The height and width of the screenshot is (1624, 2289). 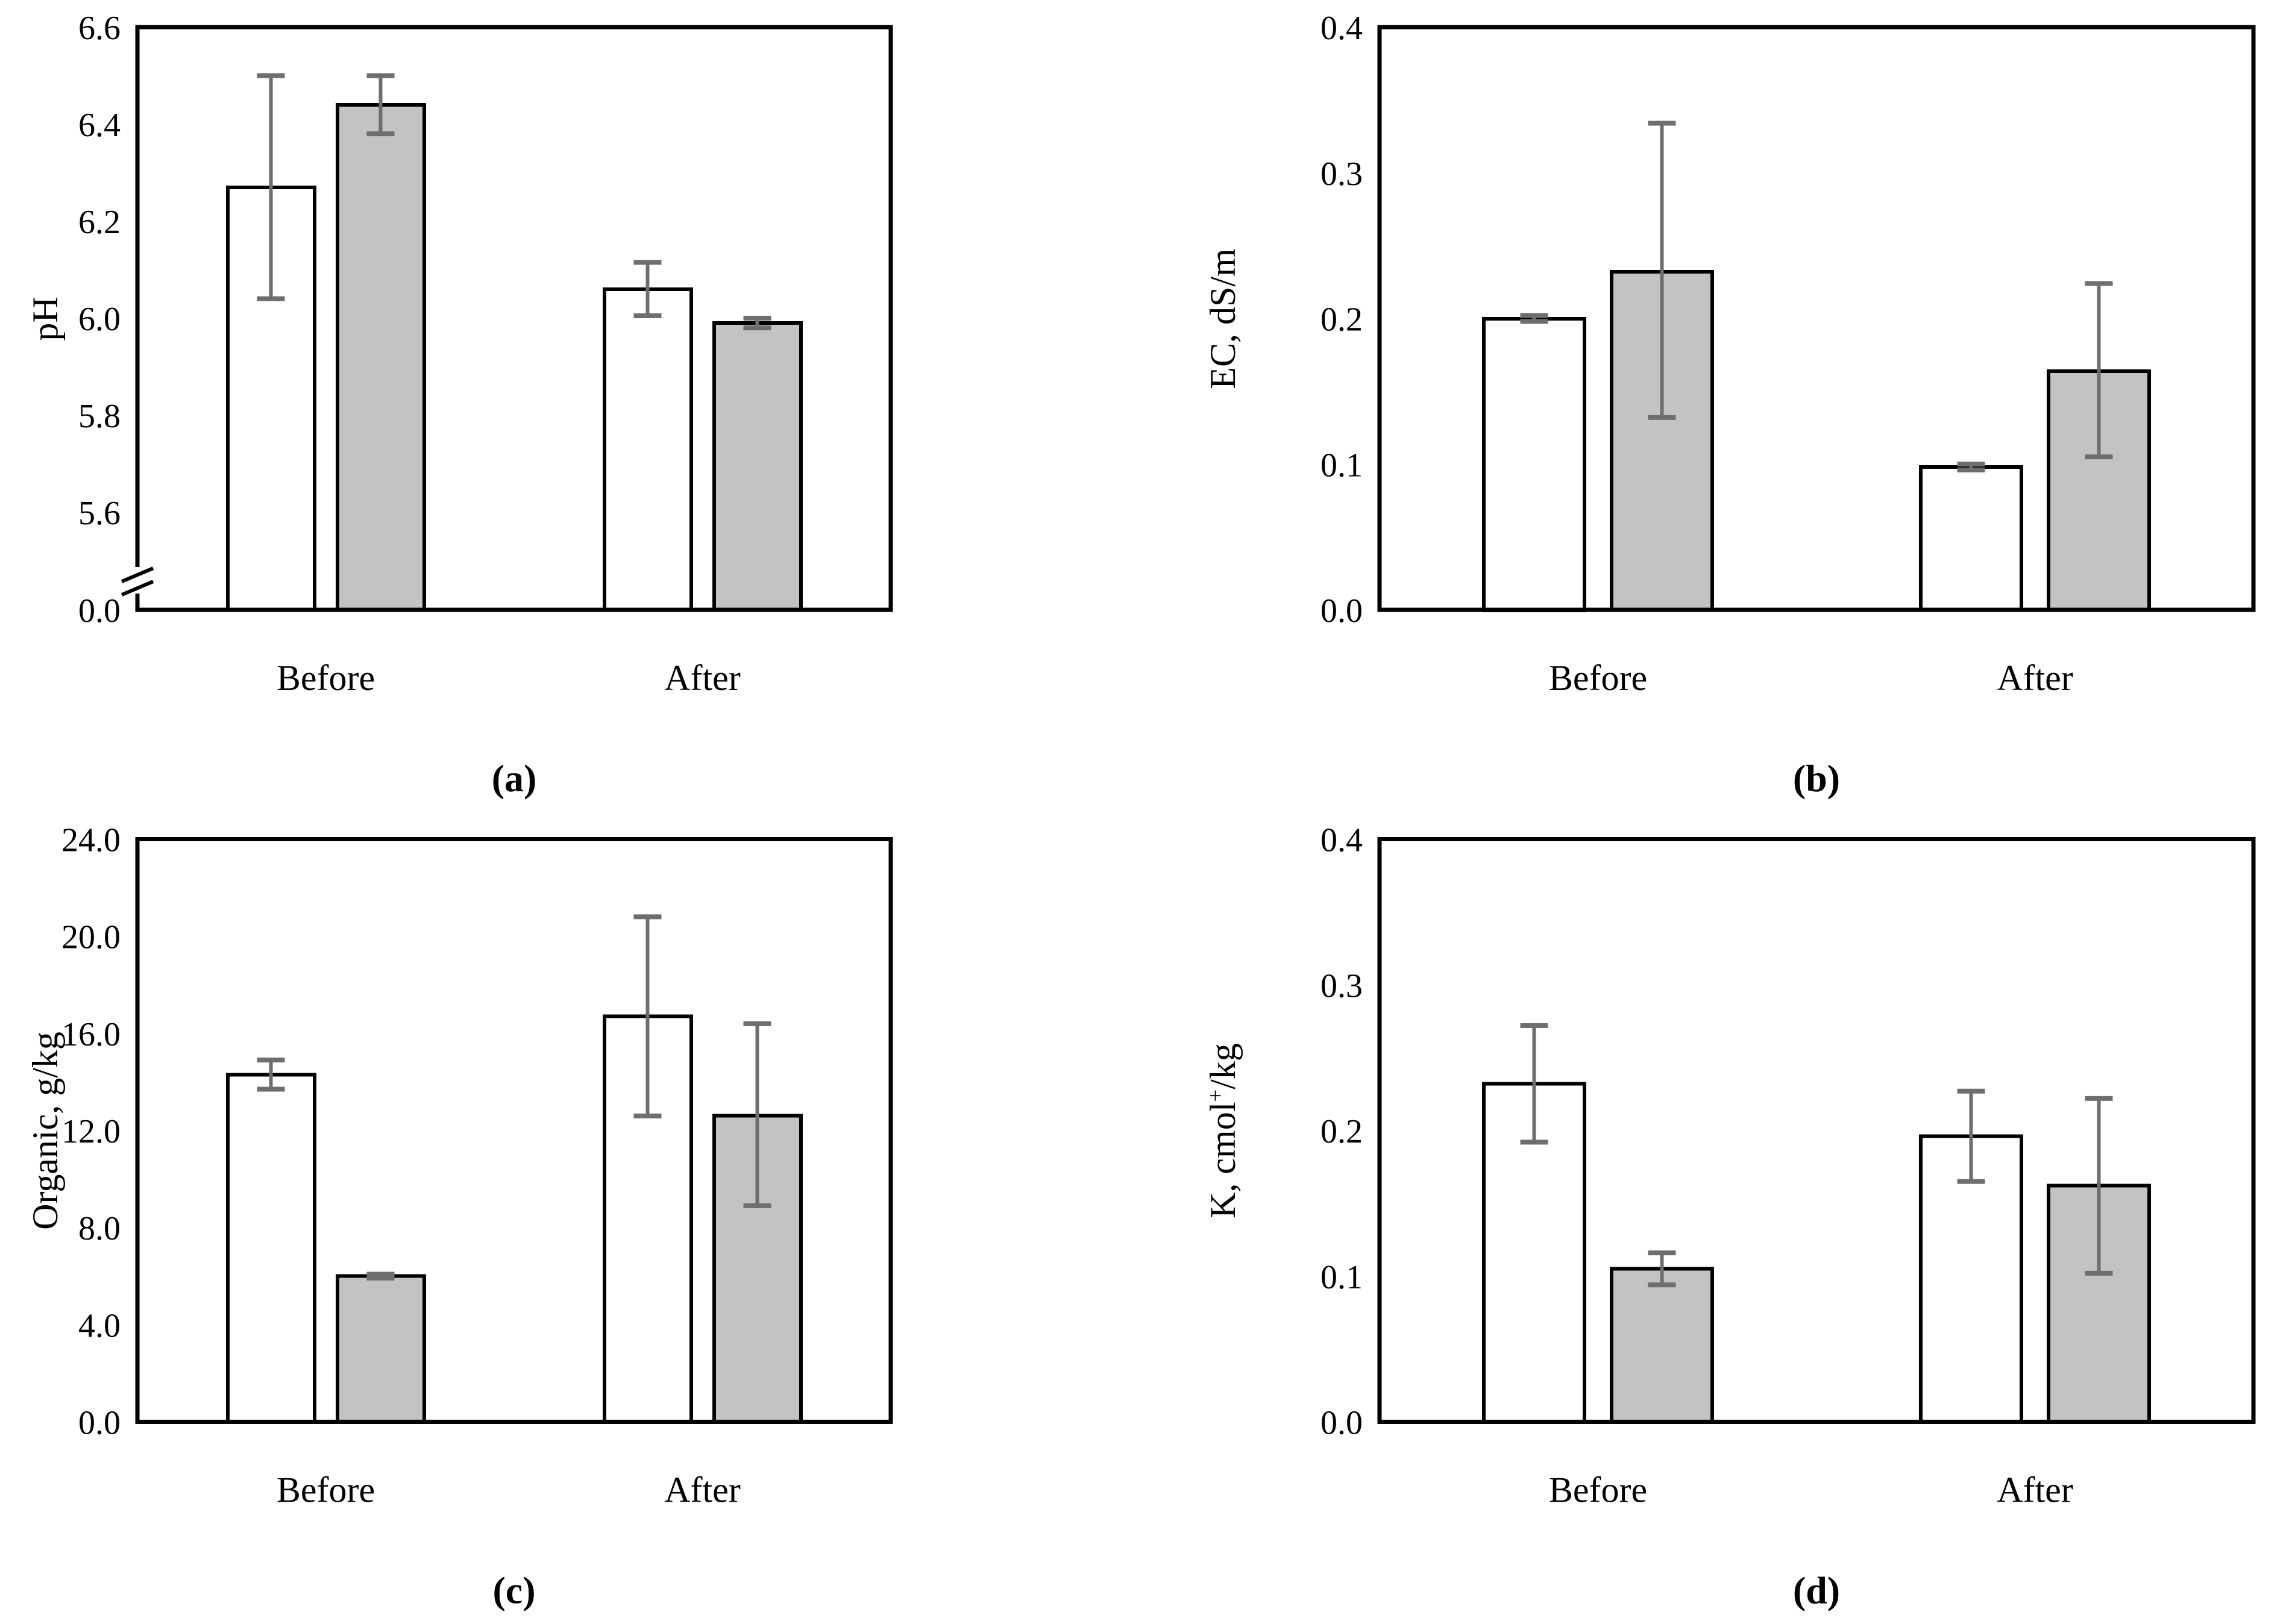 I want to click on y-tick-label: 4.0, so click(x=99, y=1325).